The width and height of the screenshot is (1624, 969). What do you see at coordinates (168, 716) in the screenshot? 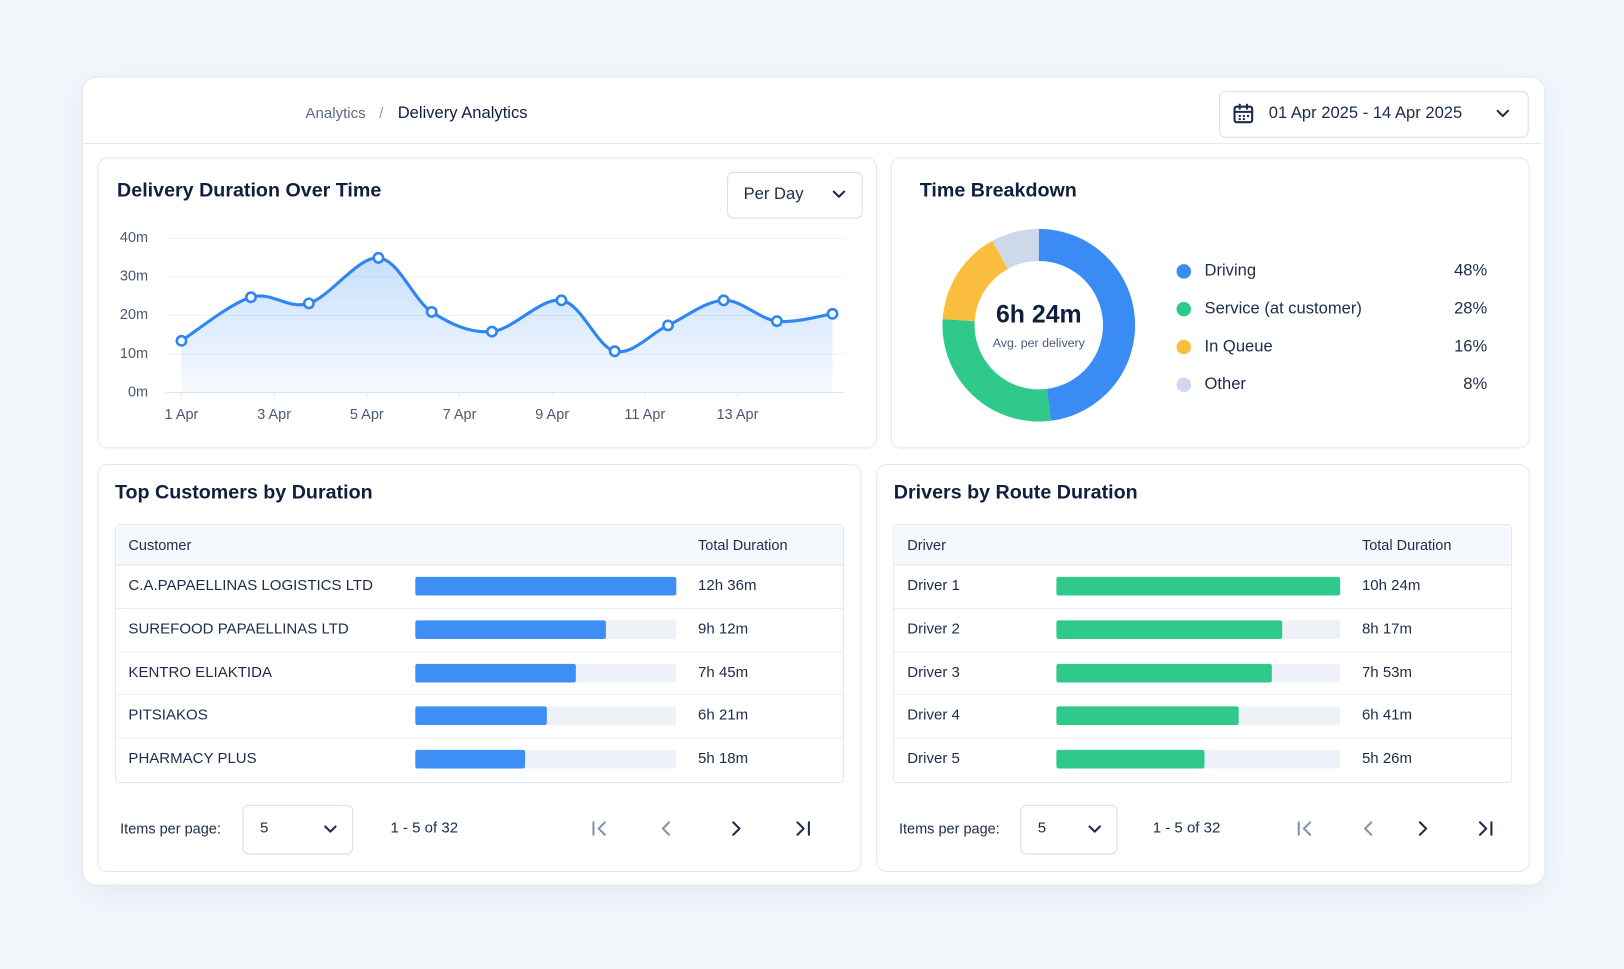
I see `row-name: PITSIAKOS` at bounding box center [168, 716].